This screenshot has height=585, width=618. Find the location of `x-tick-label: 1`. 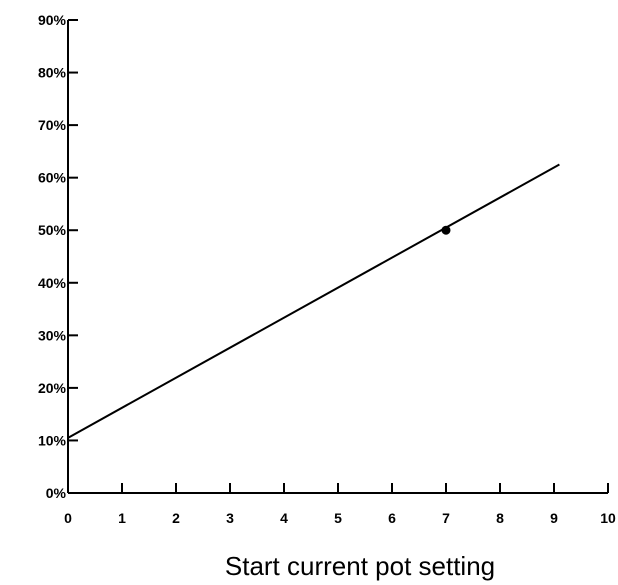

x-tick-label: 1 is located at coordinates (122, 518).